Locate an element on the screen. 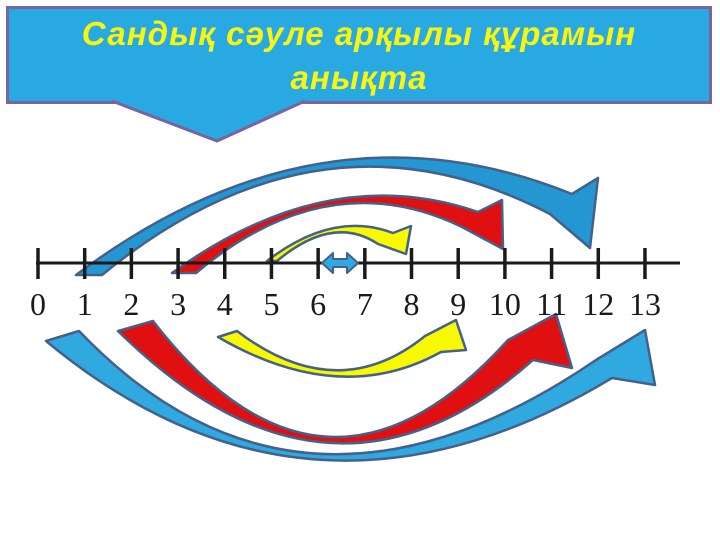  number-label-0: 0 is located at coordinates (38, 304).